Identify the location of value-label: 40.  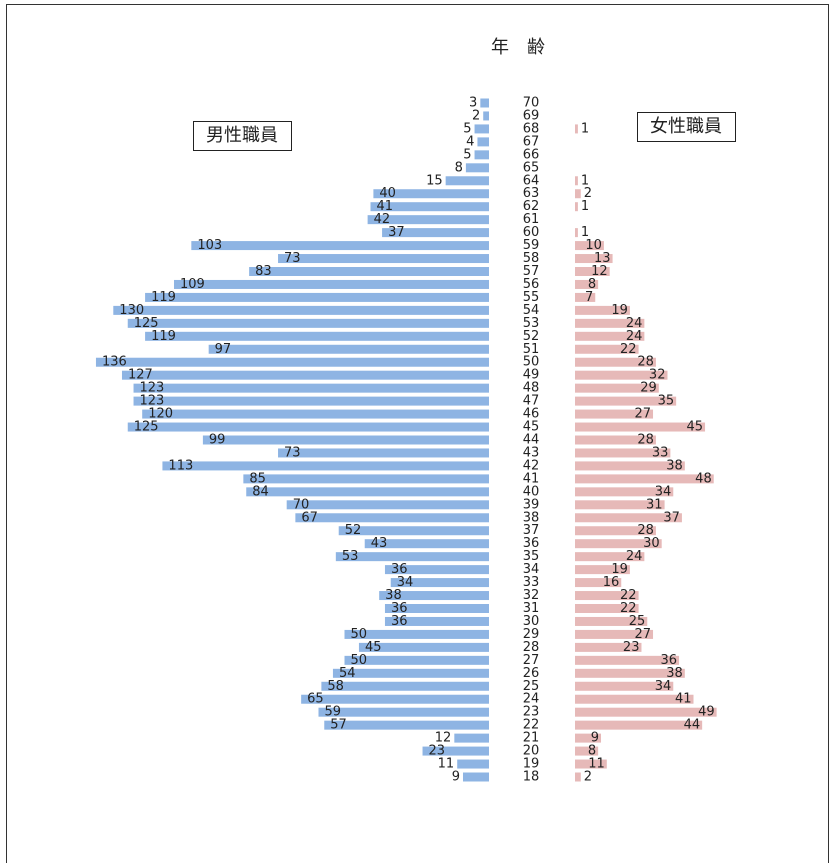
(387, 193).